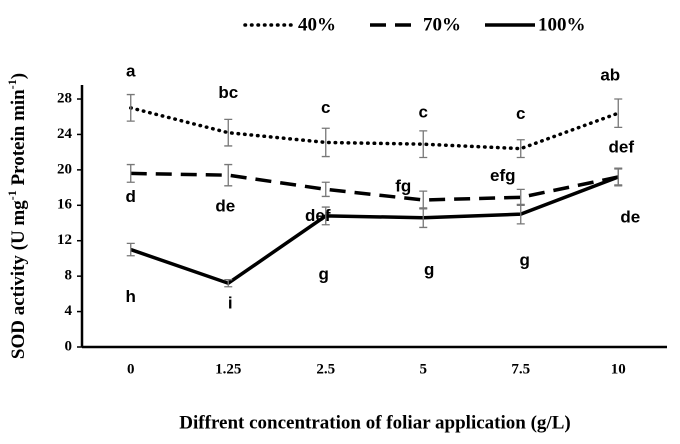 The height and width of the screenshot is (444, 680). I want to click on y-tick-label: 20, so click(64, 169).